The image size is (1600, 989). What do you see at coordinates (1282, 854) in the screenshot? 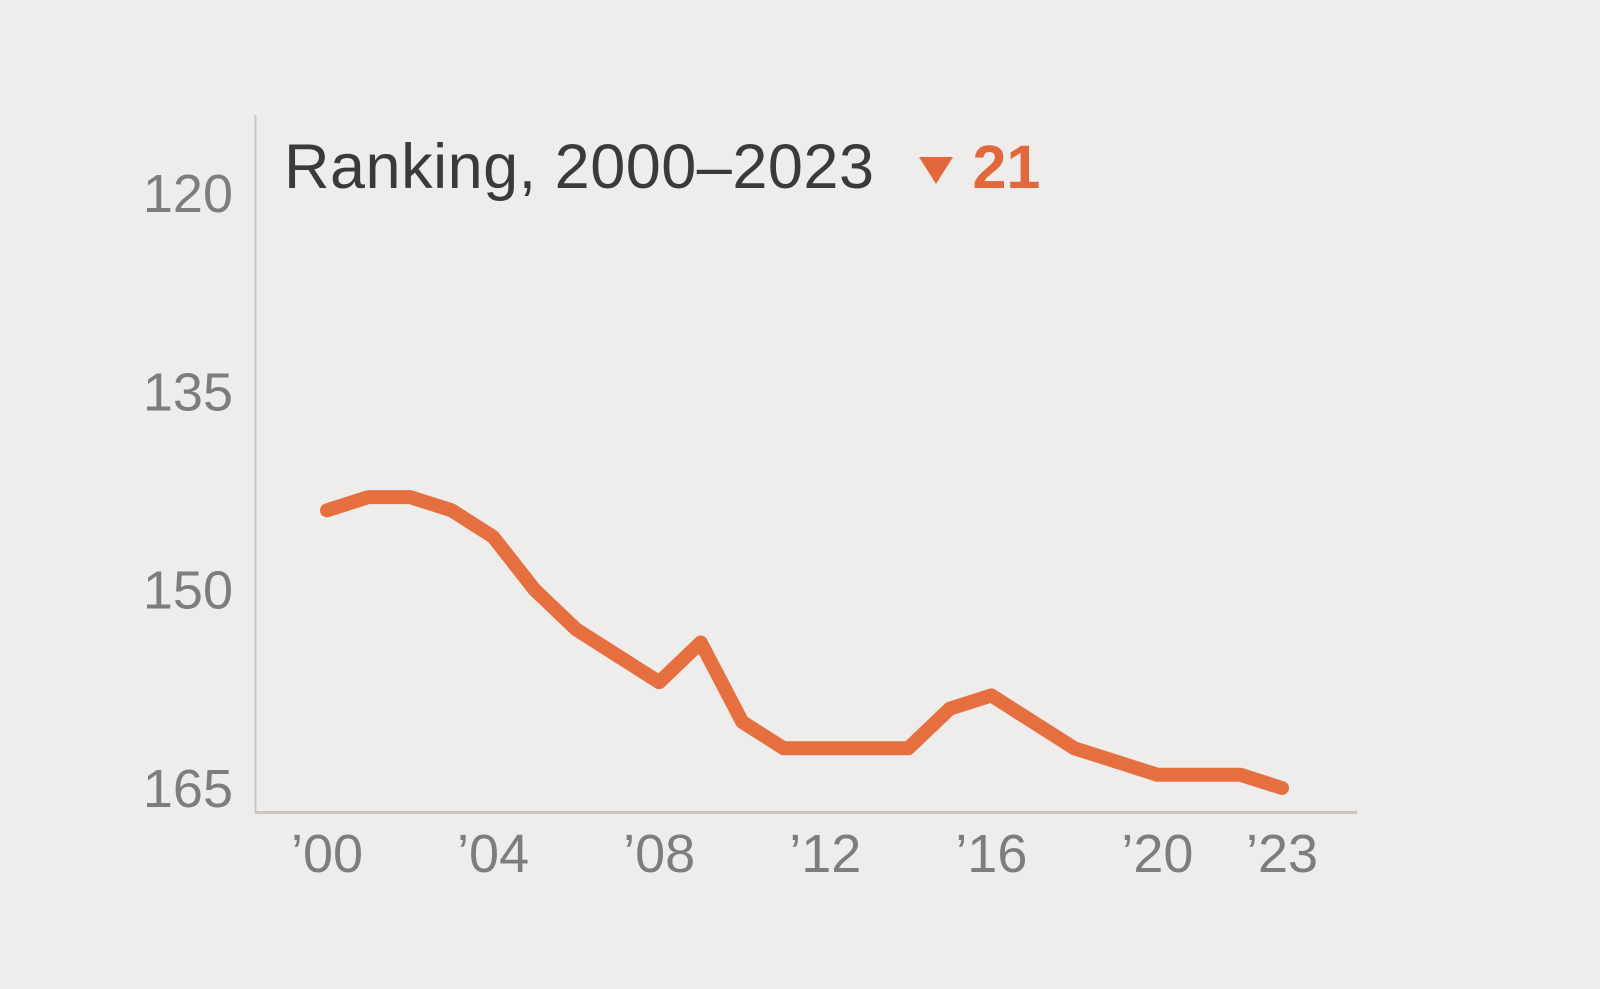
I see `x-tick-label: ’23` at bounding box center [1282, 854].